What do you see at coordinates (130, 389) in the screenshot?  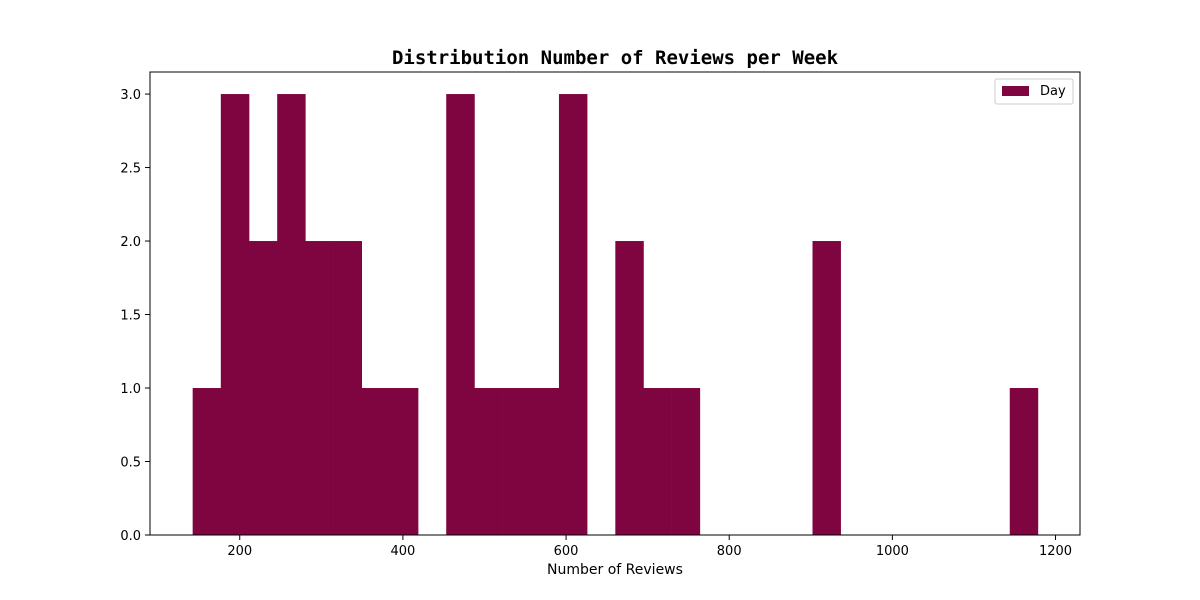 I see `y-tick-label: 1.0` at bounding box center [130, 389].